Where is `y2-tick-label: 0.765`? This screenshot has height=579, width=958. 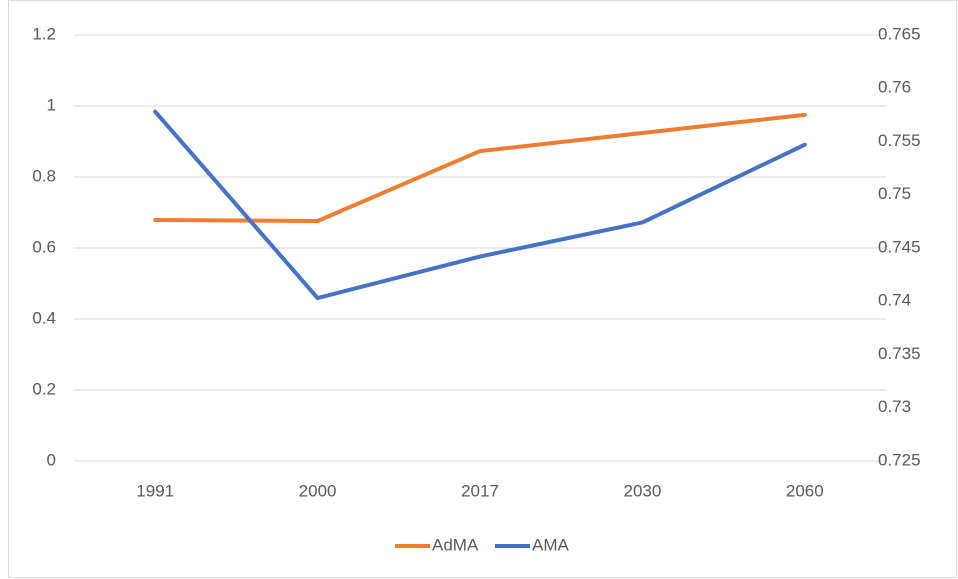
y2-tick-label: 0.765 is located at coordinates (899, 33).